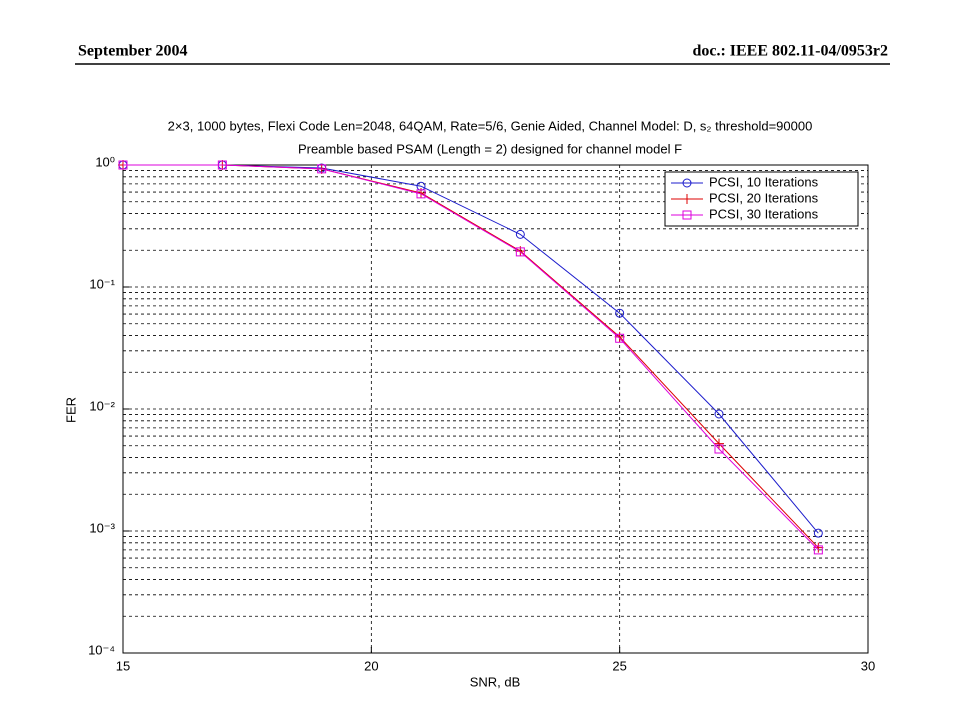  I want to click on x-tick-label: 20, so click(371, 665).